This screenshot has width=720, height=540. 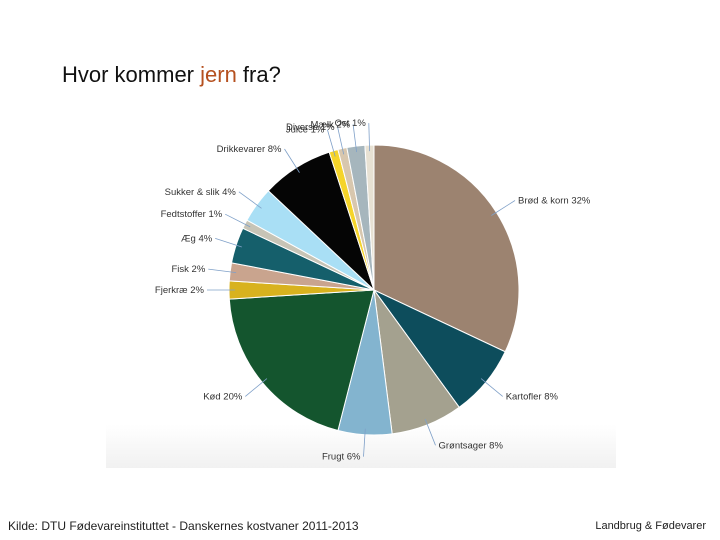 I want to click on slide-title: Hvor kommer jern fra?, so click(x=171, y=75).